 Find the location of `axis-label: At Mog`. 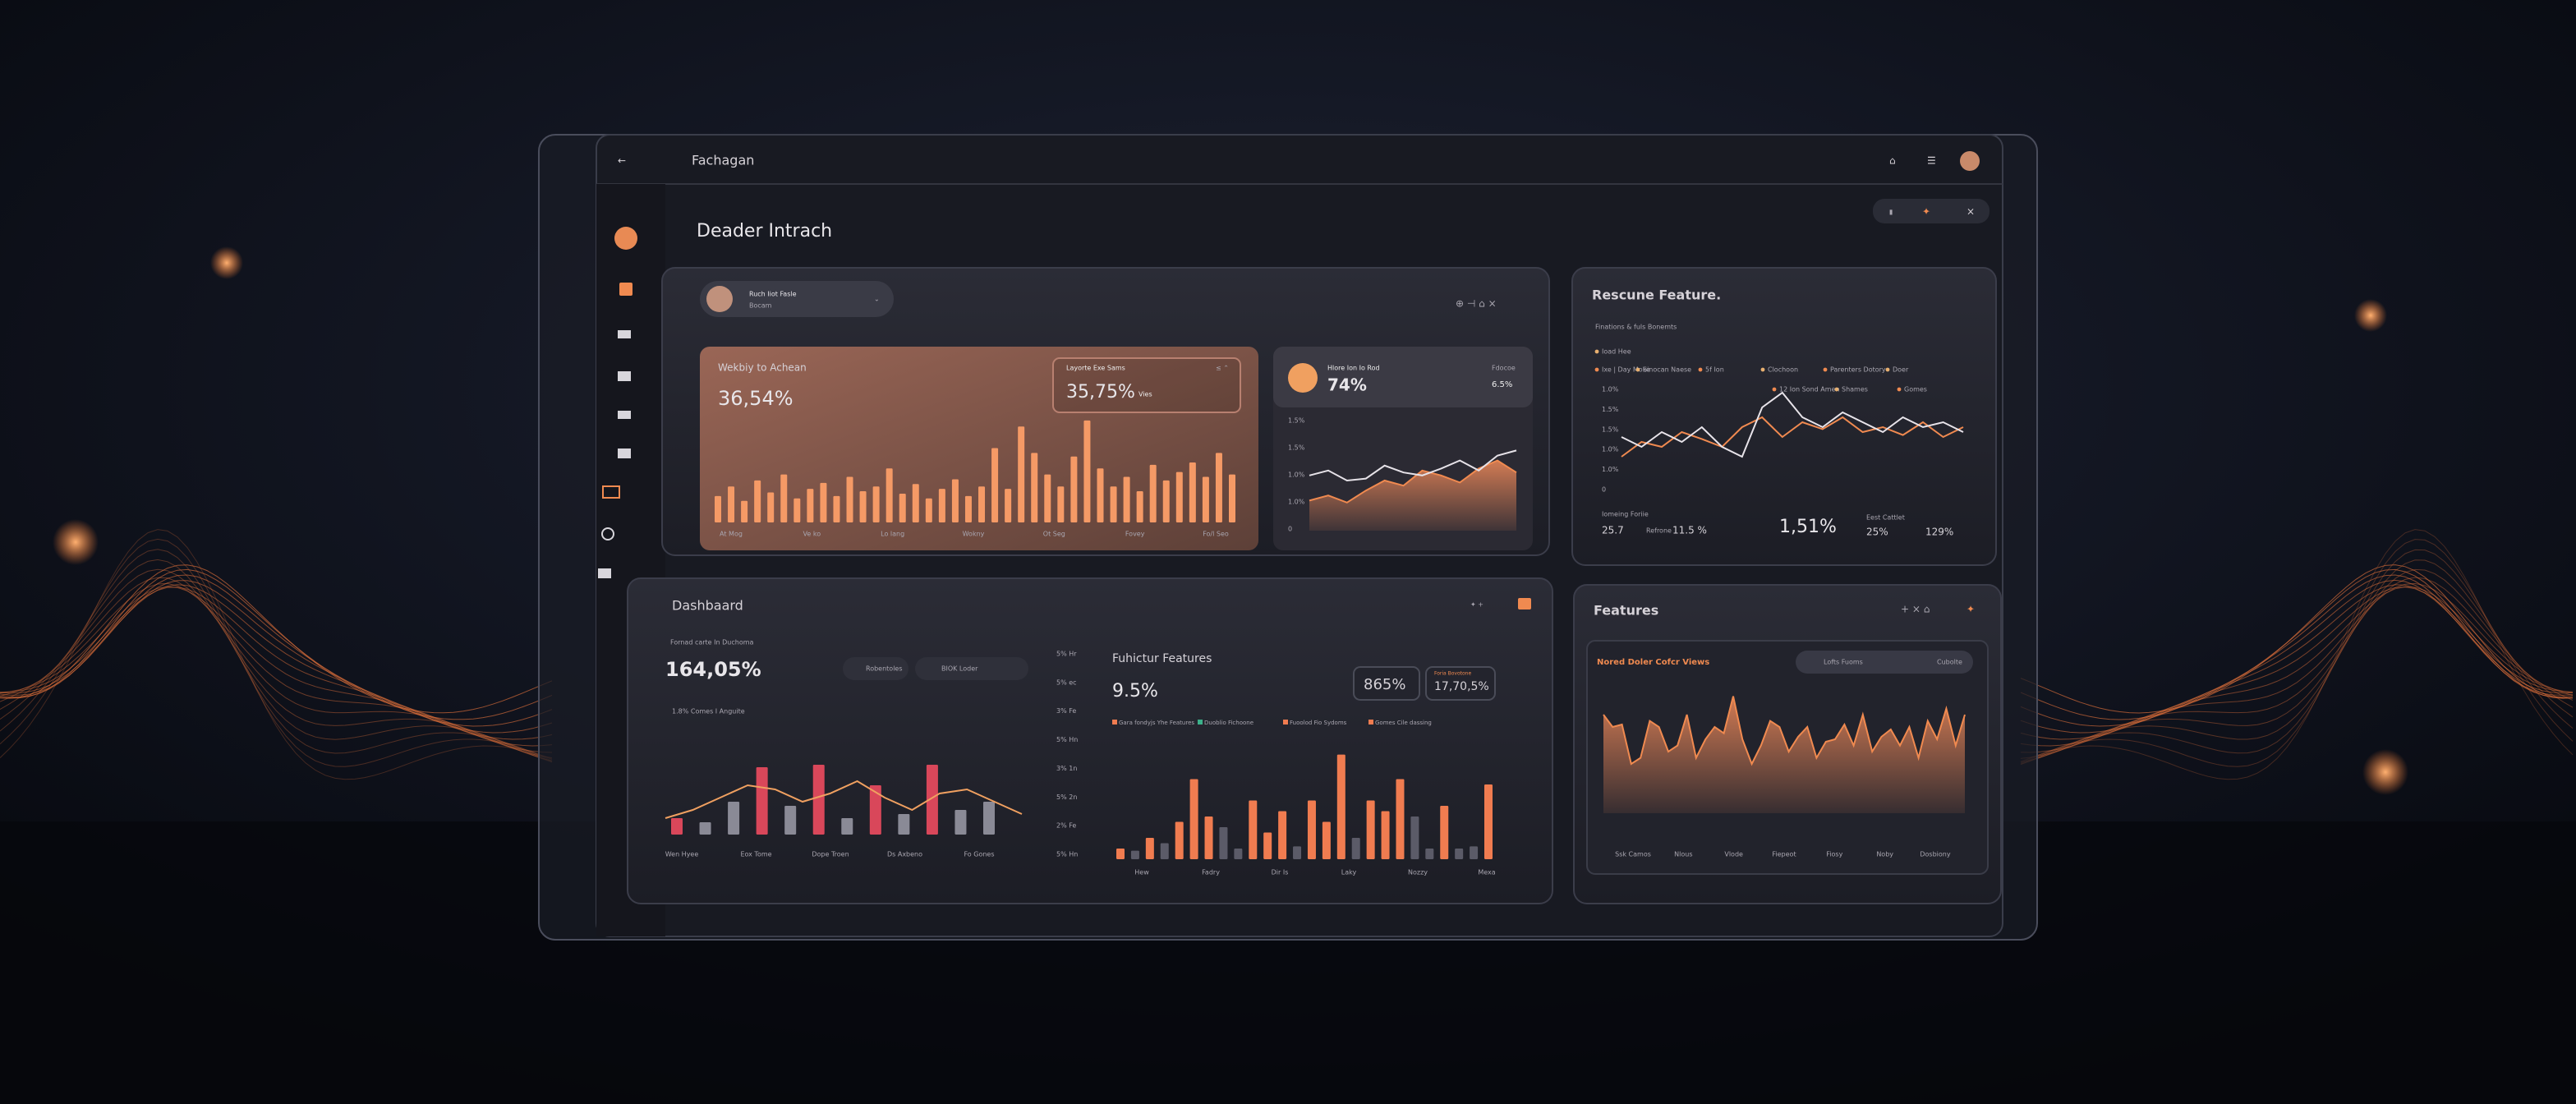

axis-label: At Mog is located at coordinates (731, 534).